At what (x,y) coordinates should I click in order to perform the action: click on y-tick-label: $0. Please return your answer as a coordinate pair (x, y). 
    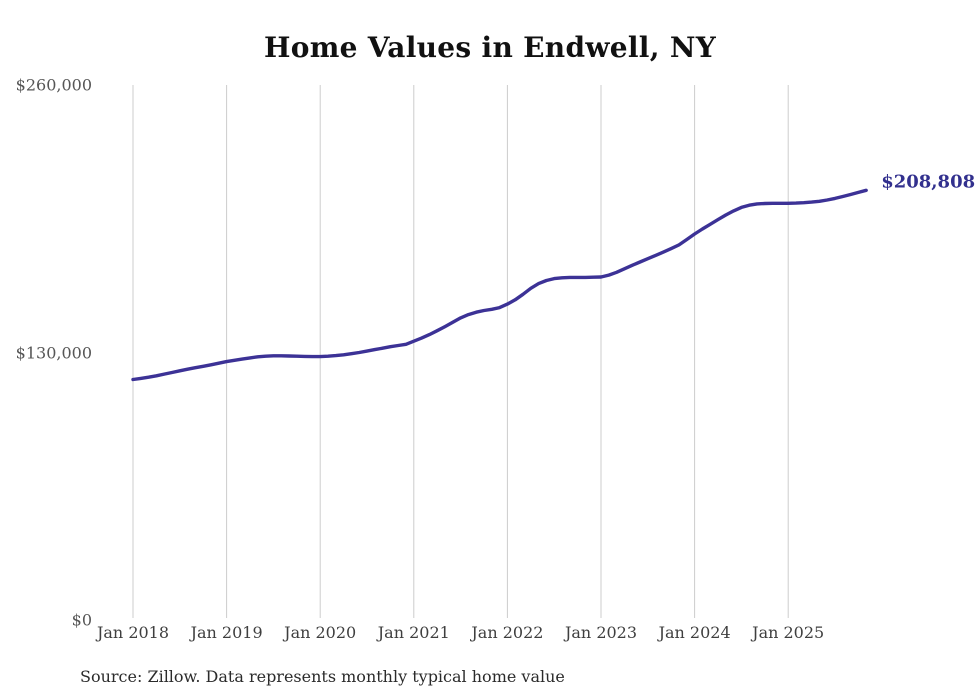
    Looking at the image, I should click on (81, 620).